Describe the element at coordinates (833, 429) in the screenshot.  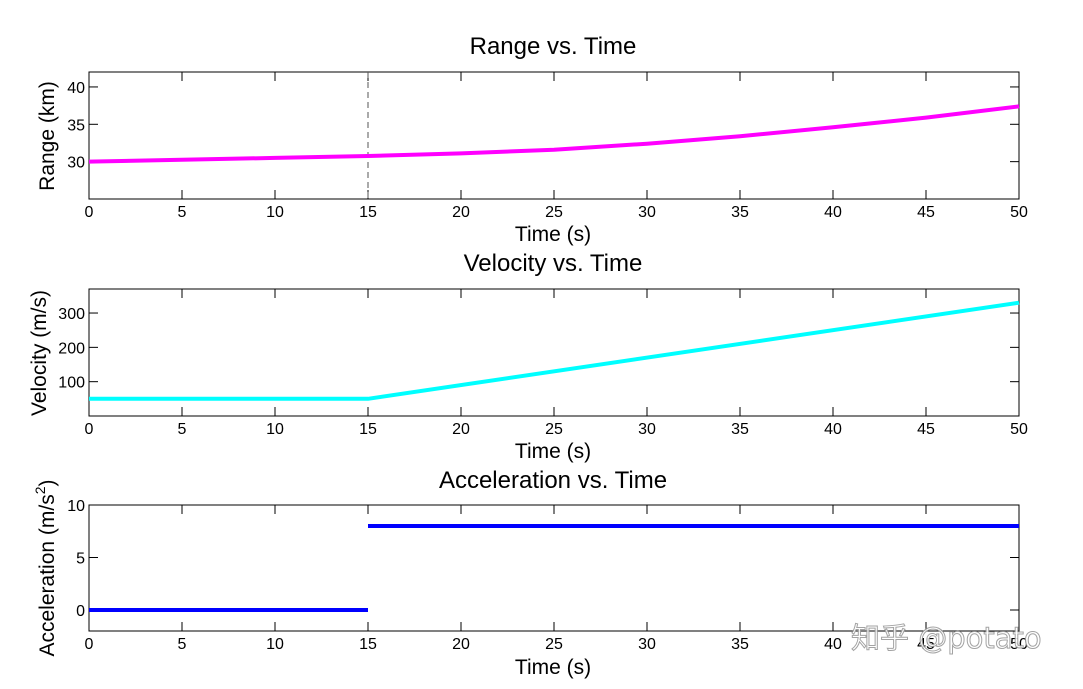
I see `velocity-x-tick-label: 40` at that location.